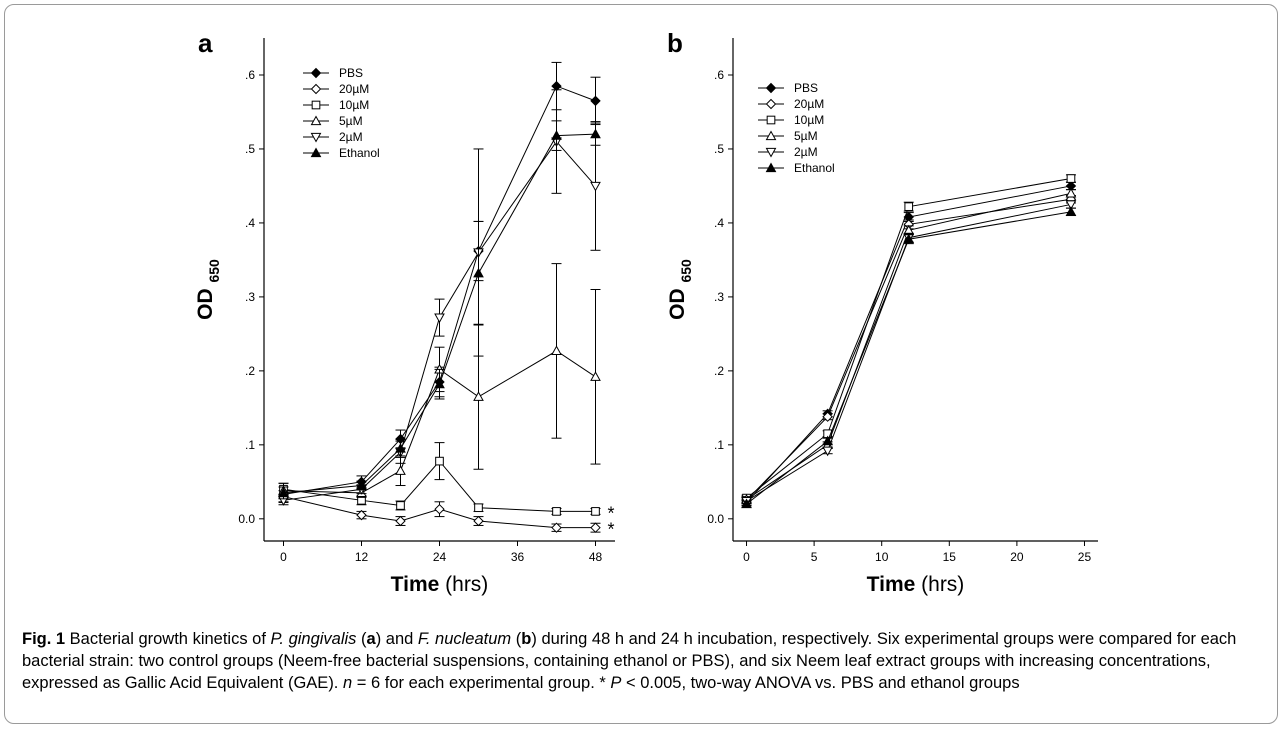 Image resolution: width=1284 pixels, height=730 pixels. I want to click on y-tick-label: .4, so click(719, 223).